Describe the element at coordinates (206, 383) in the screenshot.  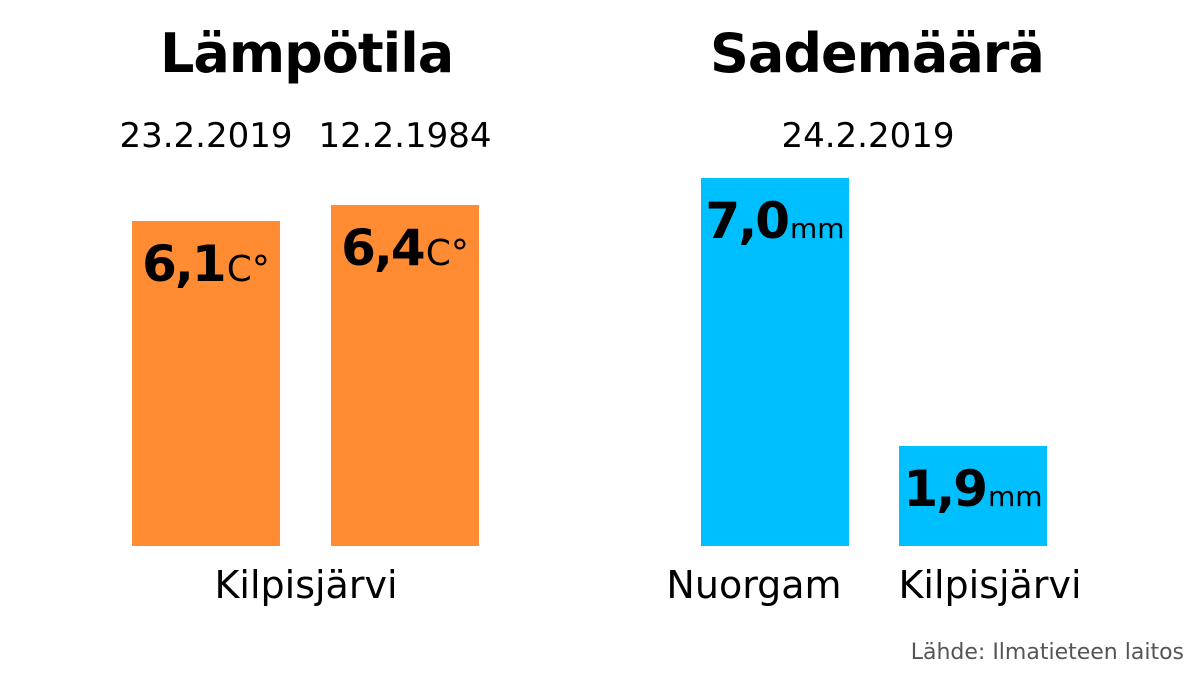
I see `bar-temp-2019` at that location.